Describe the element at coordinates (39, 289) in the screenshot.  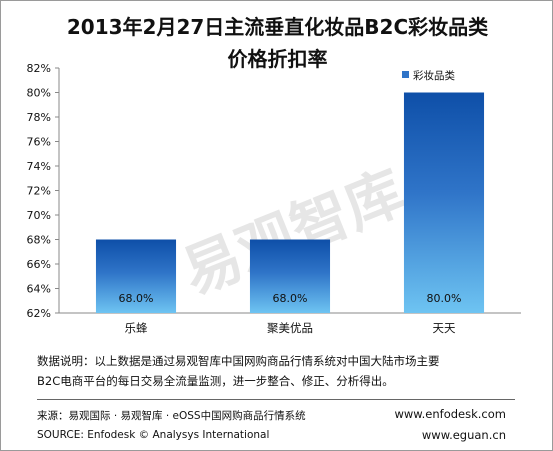
I see `y-tick-label: 64%` at that location.